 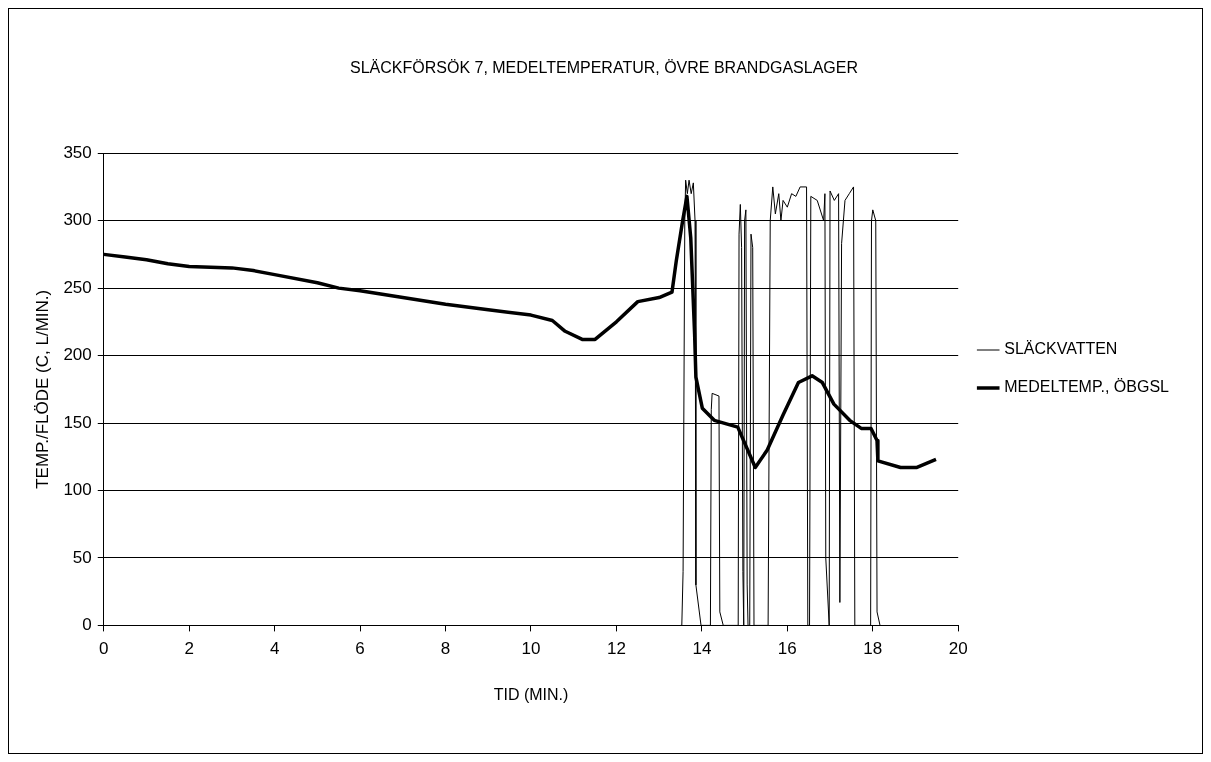 What do you see at coordinates (873, 649) in the screenshot?
I see `x-tick-label: 18` at bounding box center [873, 649].